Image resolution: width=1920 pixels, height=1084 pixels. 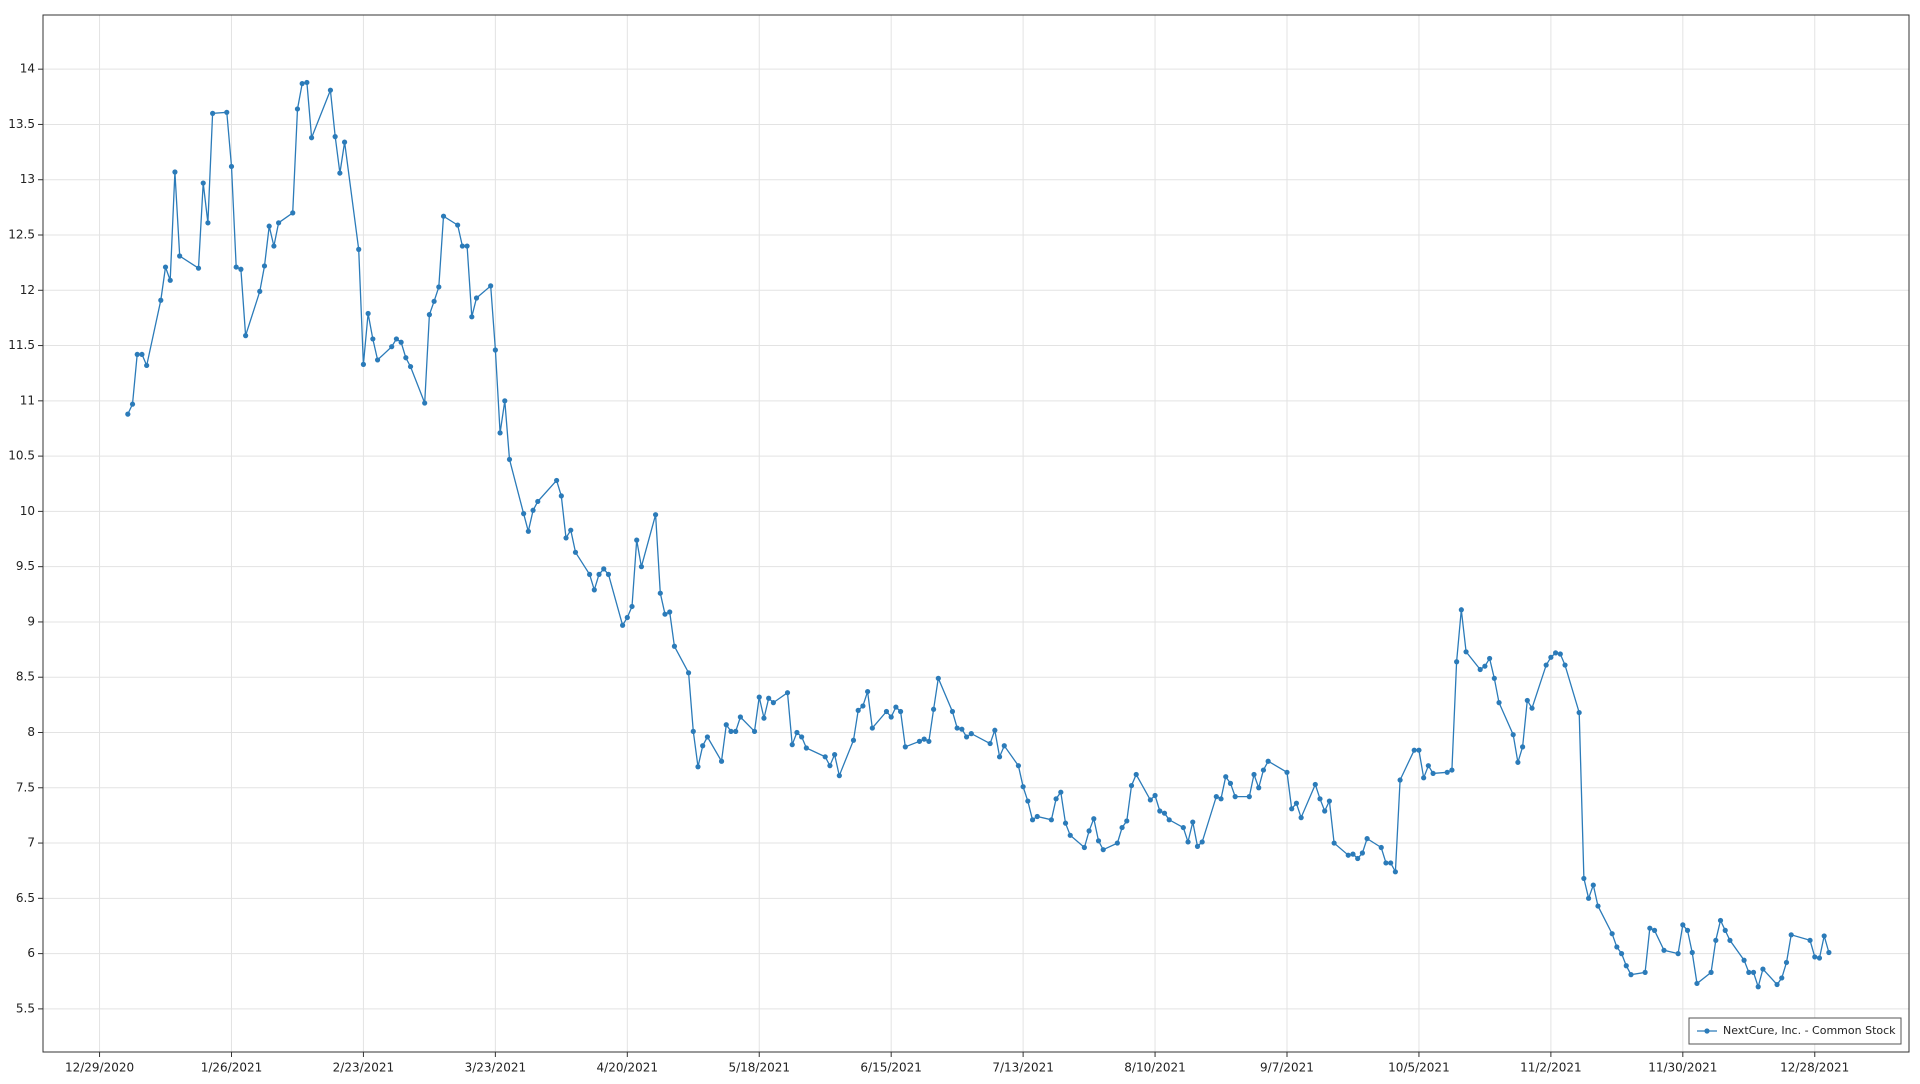 What do you see at coordinates (1551, 1068) in the screenshot?
I see `x-tick-label: 11/2/2021` at bounding box center [1551, 1068].